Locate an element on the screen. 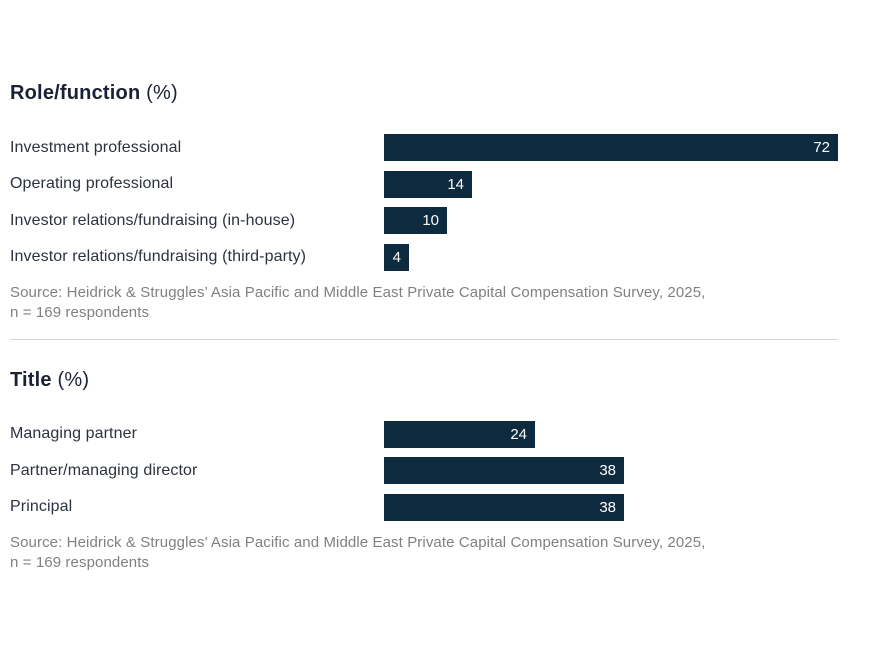 The width and height of the screenshot is (871, 653). bar-track: 10 is located at coordinates (627, 220).